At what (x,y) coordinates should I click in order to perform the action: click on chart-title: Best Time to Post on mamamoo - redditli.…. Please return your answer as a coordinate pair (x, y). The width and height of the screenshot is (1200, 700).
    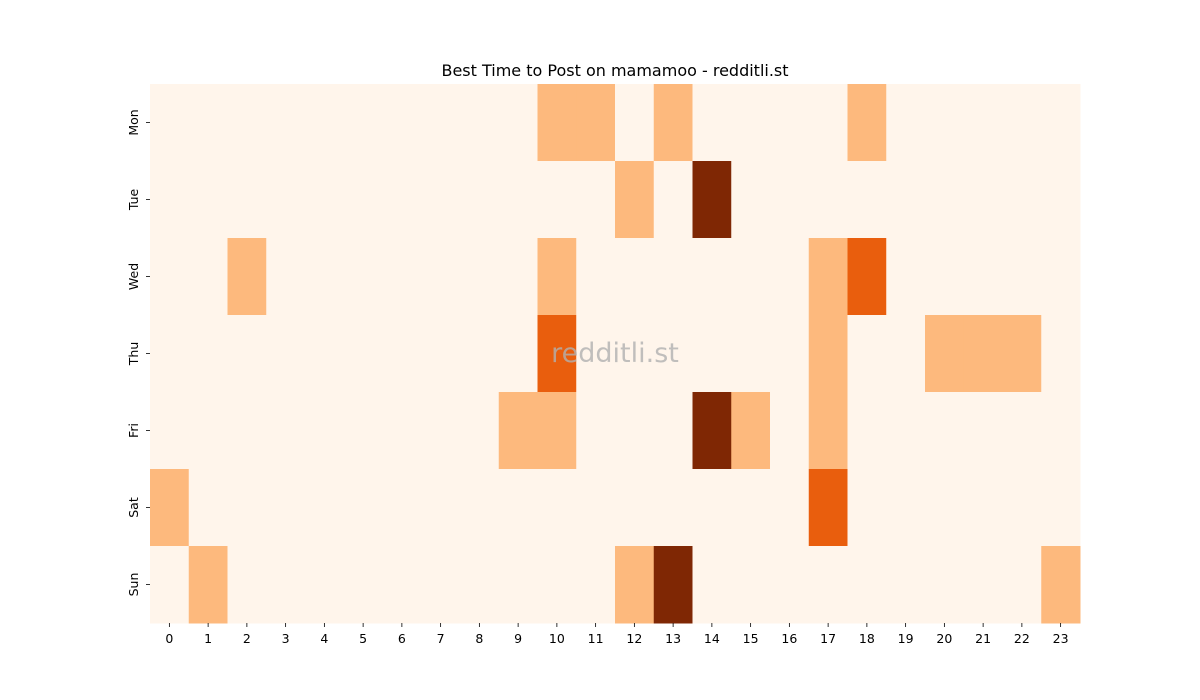
    Looking at the image, I should click on (614, 70).